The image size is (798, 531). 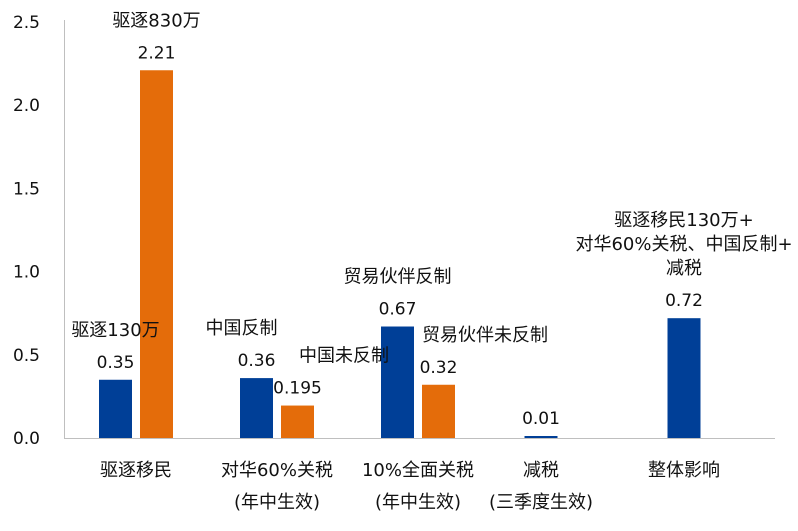 I want to click on annotation-label: 驱逐移民130万+, so click(x=683, y=220).